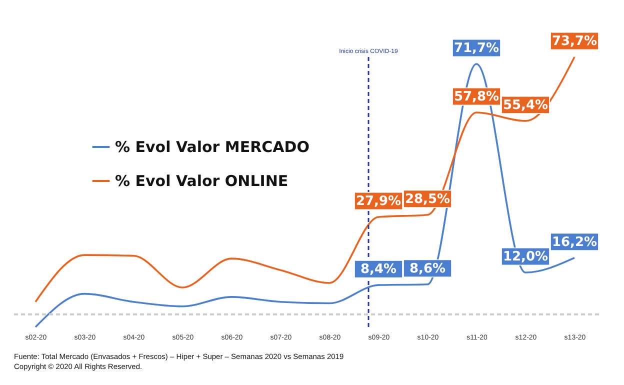 This screenshot has width=624, height=385. Describe the element at coordinates (378, 270) in the screenshot. I see `data-label: 8,4%` at that location.